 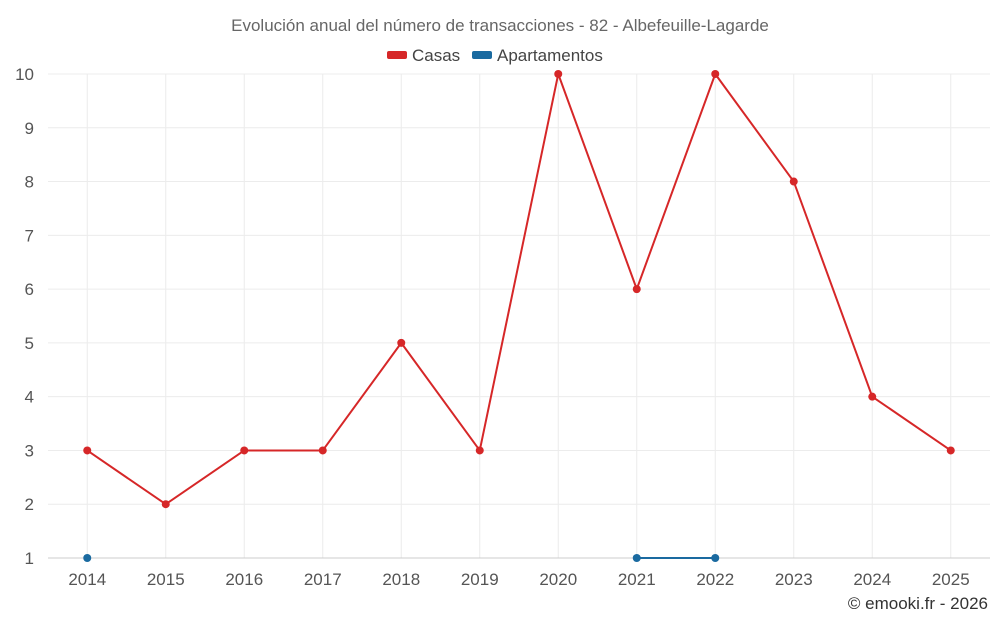 I want to click on credit-text: © emooki.fr - 2026, so click(x=918, y=603).